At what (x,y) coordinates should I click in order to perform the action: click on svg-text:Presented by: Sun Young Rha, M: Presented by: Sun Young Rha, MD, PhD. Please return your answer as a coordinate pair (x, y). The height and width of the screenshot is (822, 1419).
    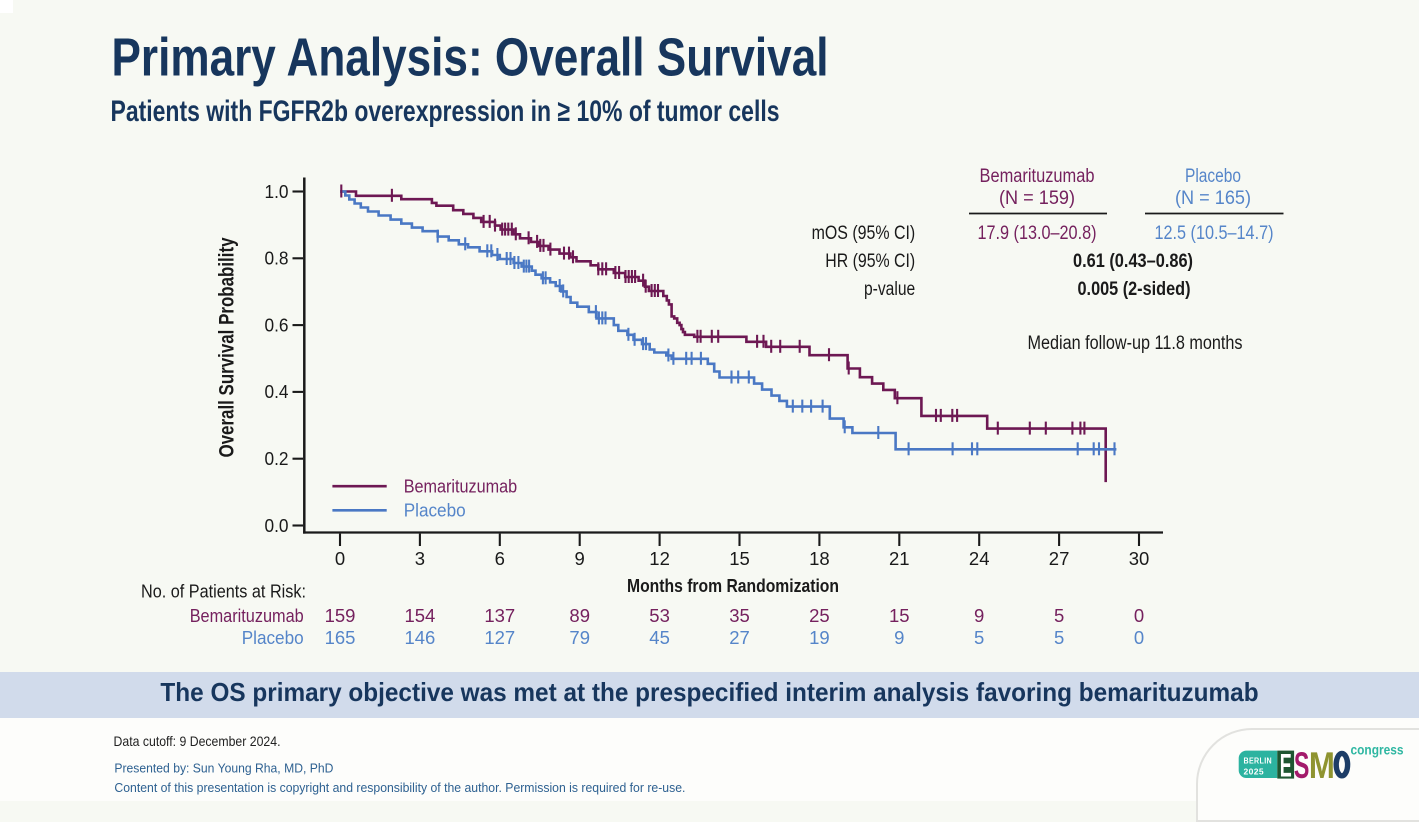
    Looking at the image, I should click on (223, 768).